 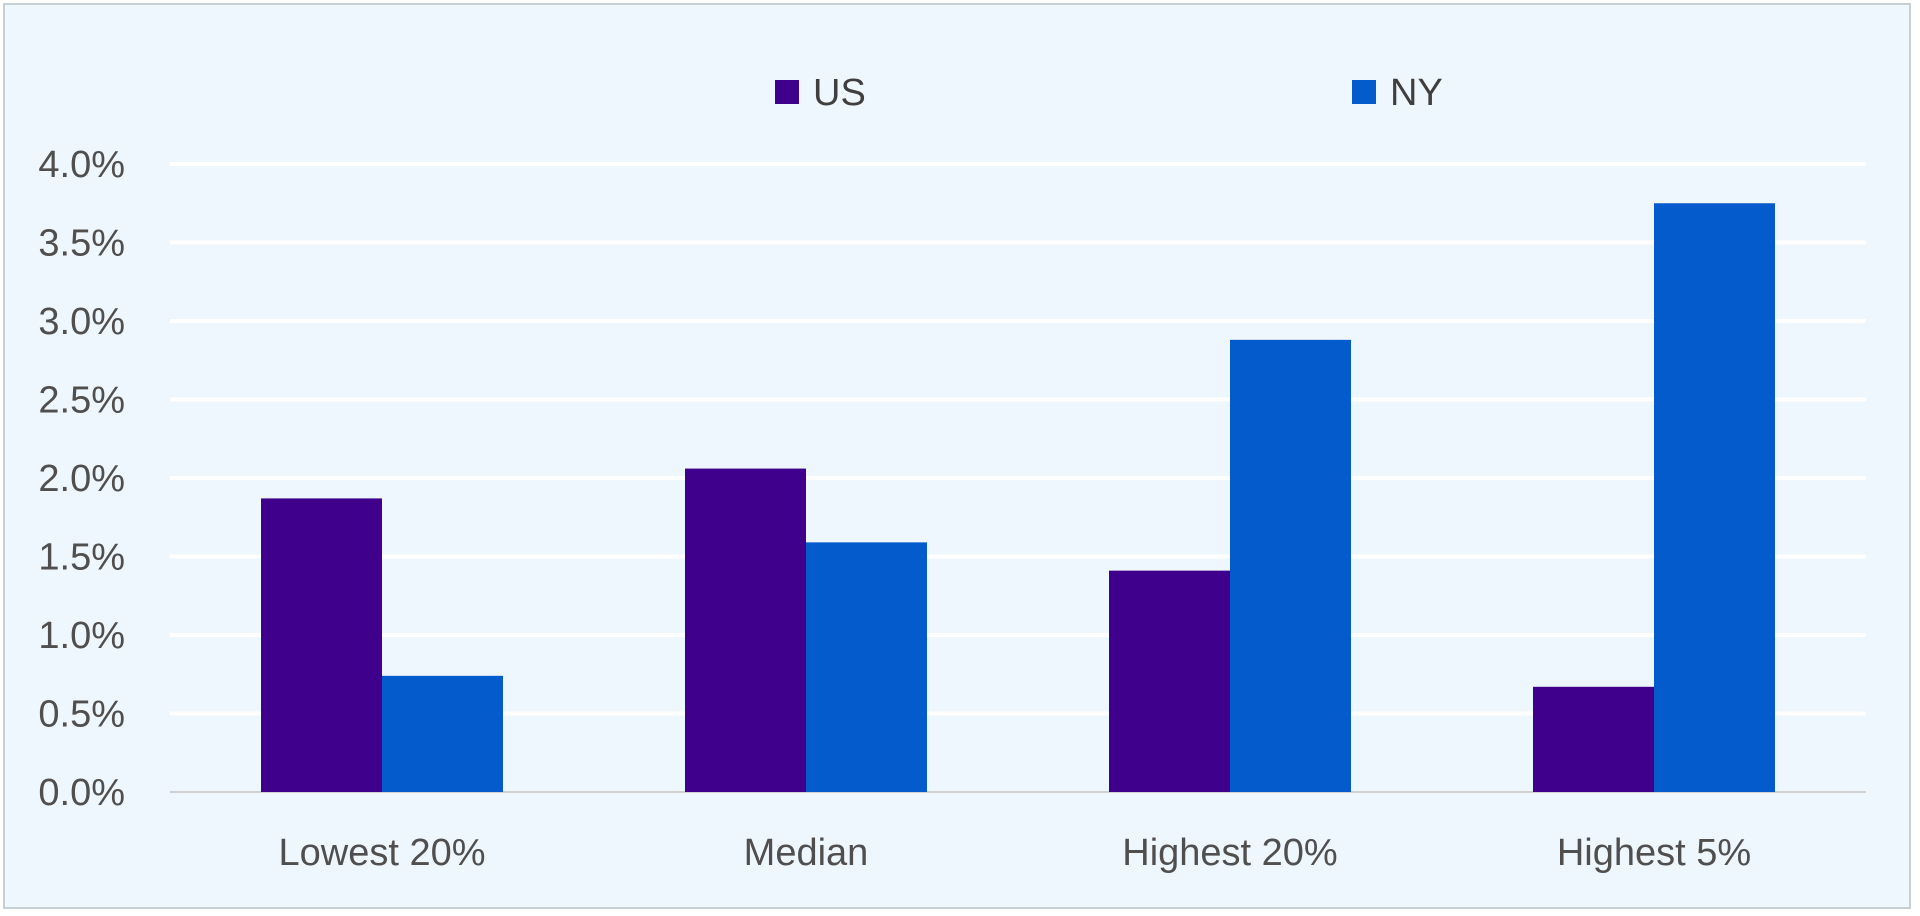 What do you see at coordinates (81, 558) in the screenshot?
I see `y-tick-label: 1.5%` at bounding box center [81, 558].